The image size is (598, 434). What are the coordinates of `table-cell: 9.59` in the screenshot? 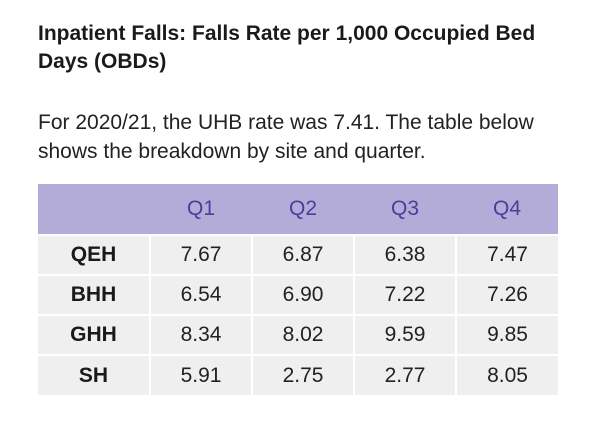 It's located at (405, 335).